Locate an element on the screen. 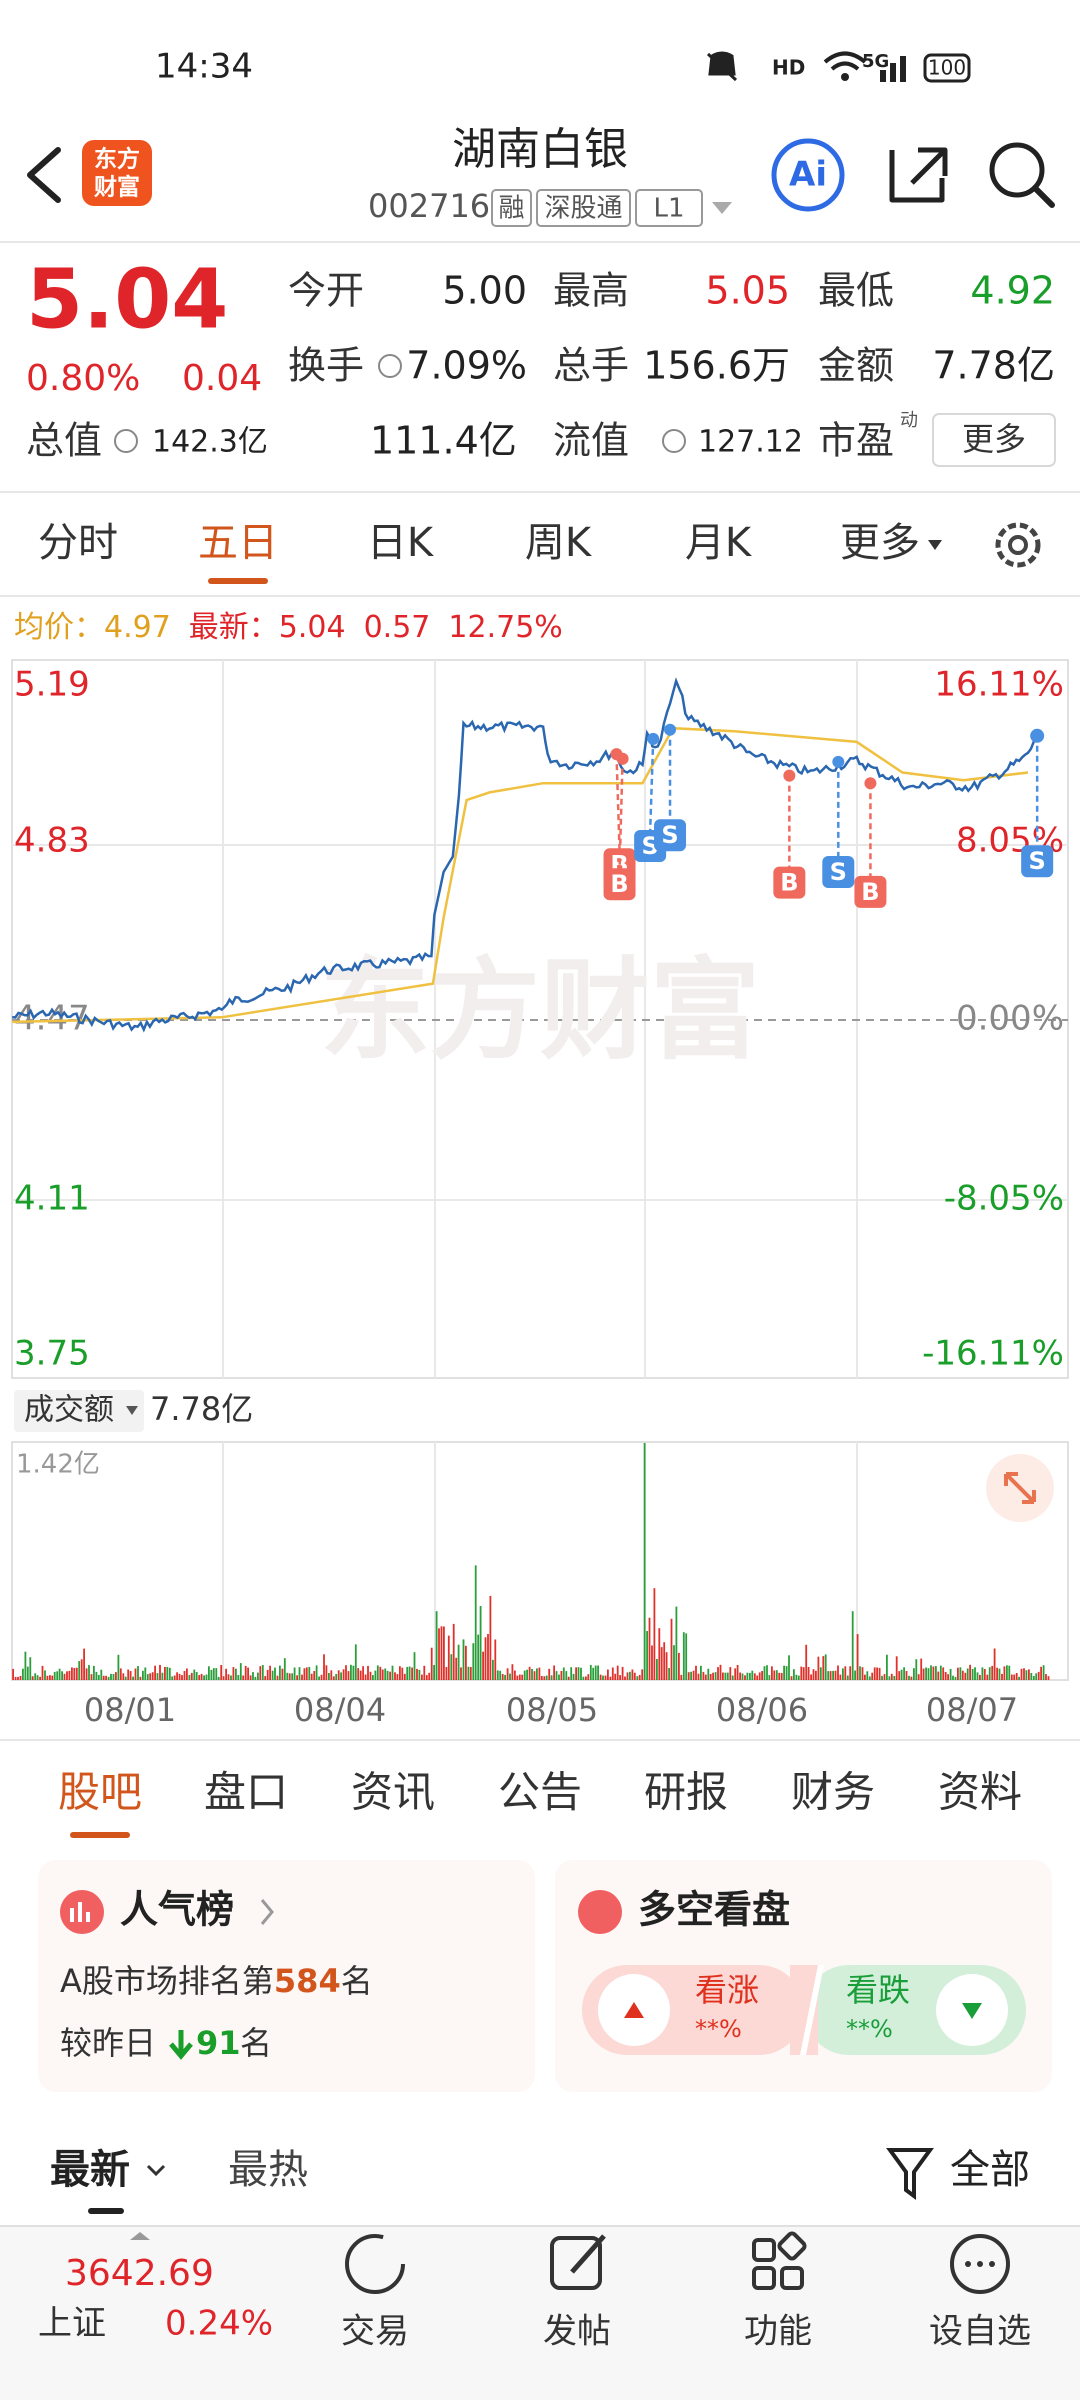  field-value: 5.00 is located at coordinates (484, 291).